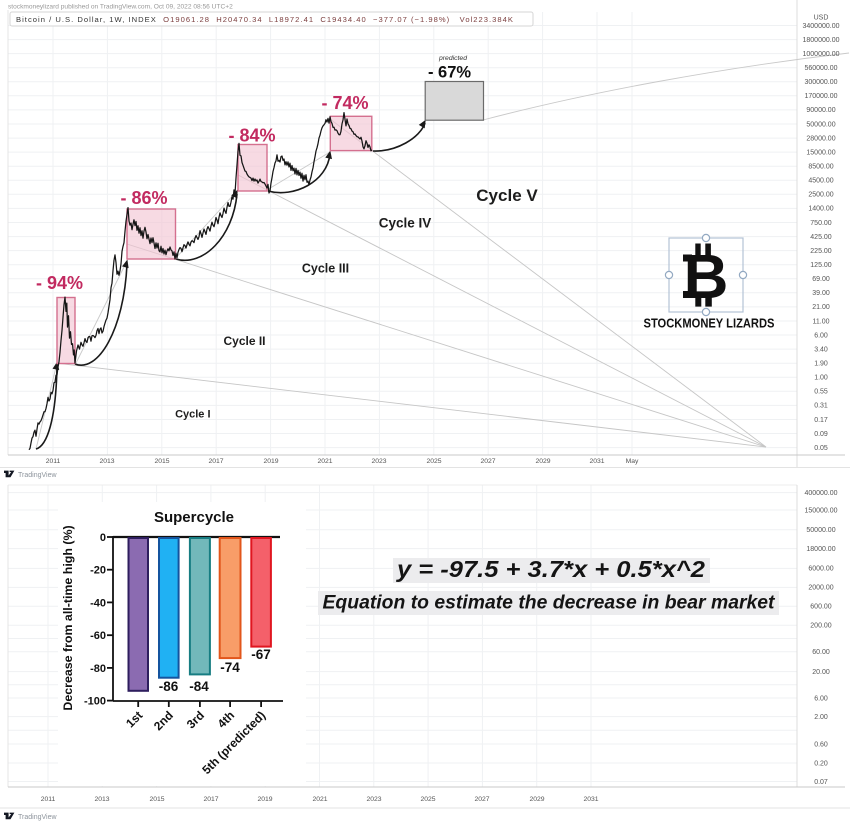 The image size is (850, 829). What do you see at coordinates (192, 415) in the screenshot?
I see `svg-text: Cycle I` at bounding box center [192, 415].